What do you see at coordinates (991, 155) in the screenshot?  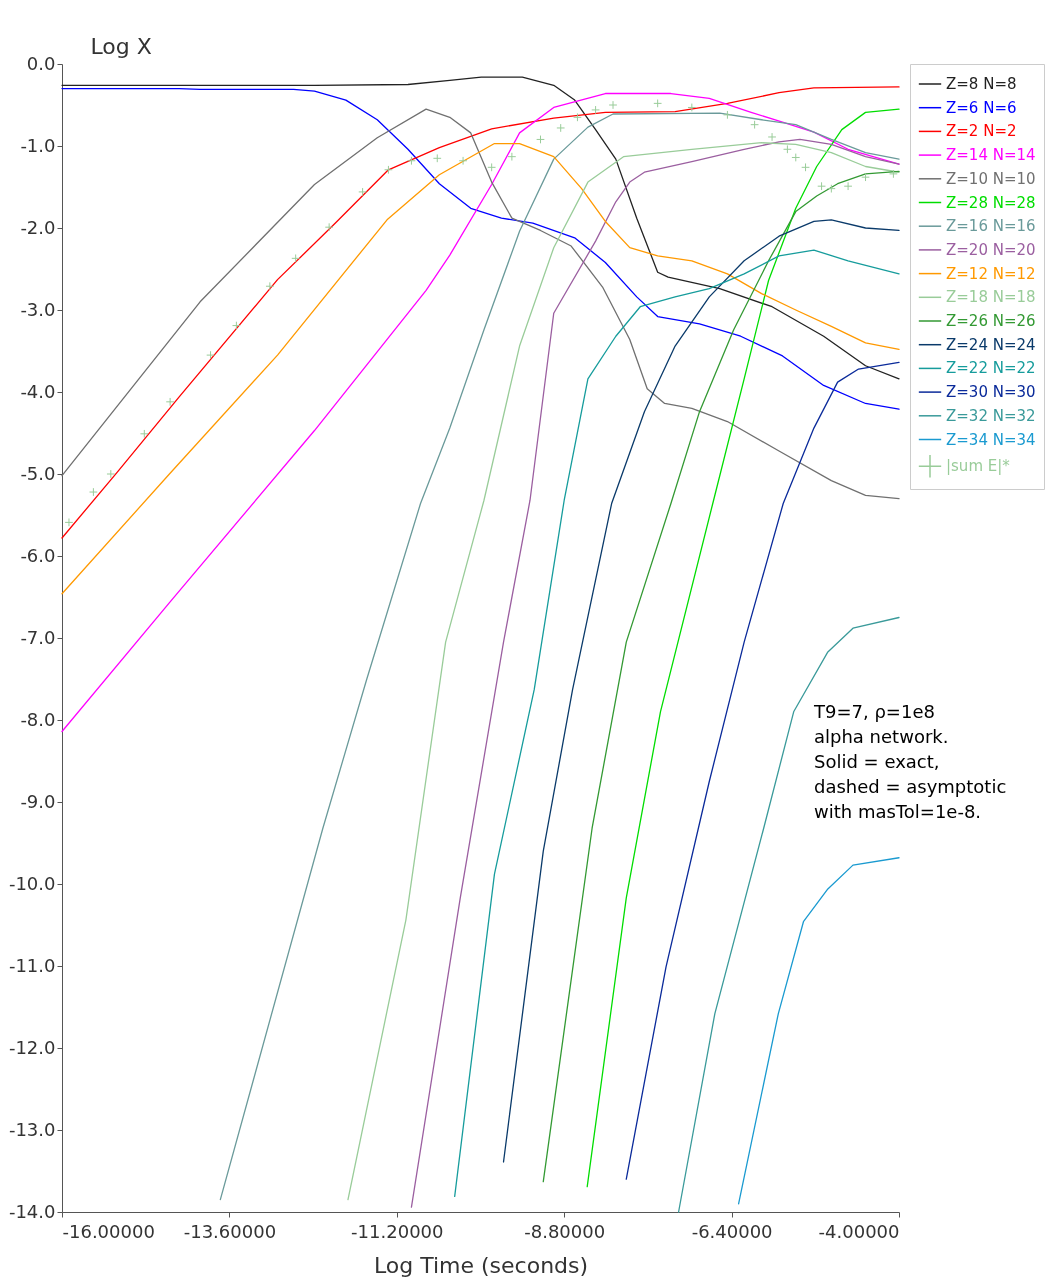 I see `legend-label: Z=14 N=14` at bounding box center [991, 155].